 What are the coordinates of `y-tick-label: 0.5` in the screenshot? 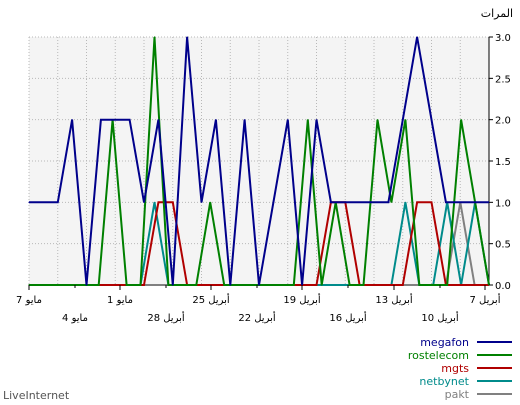 It's located at (503, 245).